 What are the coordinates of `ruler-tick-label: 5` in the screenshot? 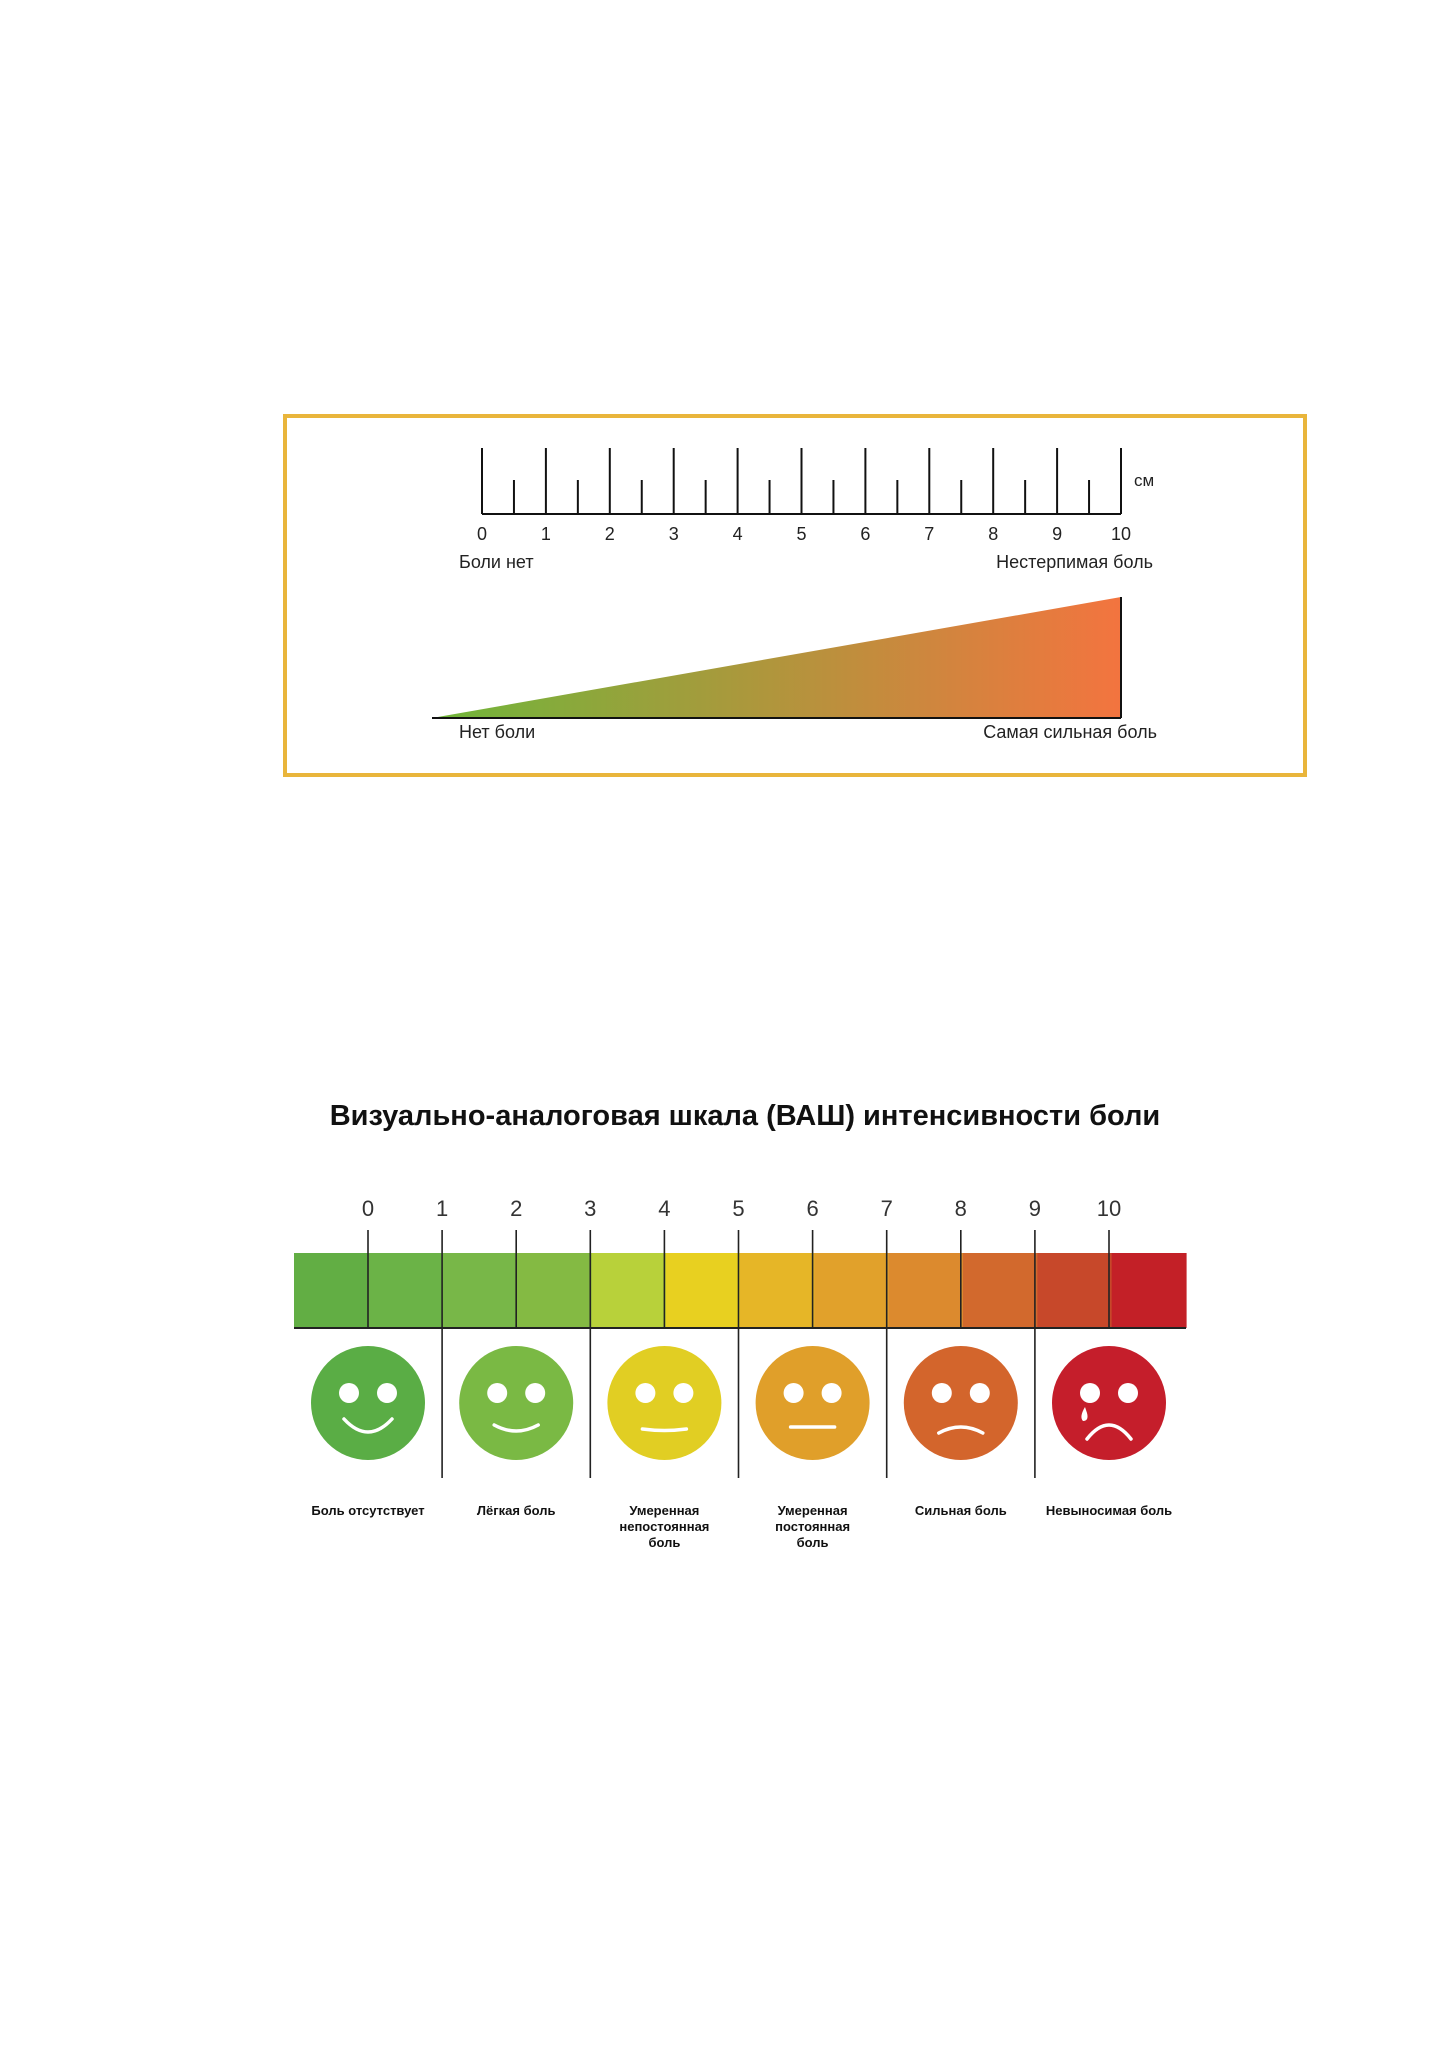 It's located at (801, 534).